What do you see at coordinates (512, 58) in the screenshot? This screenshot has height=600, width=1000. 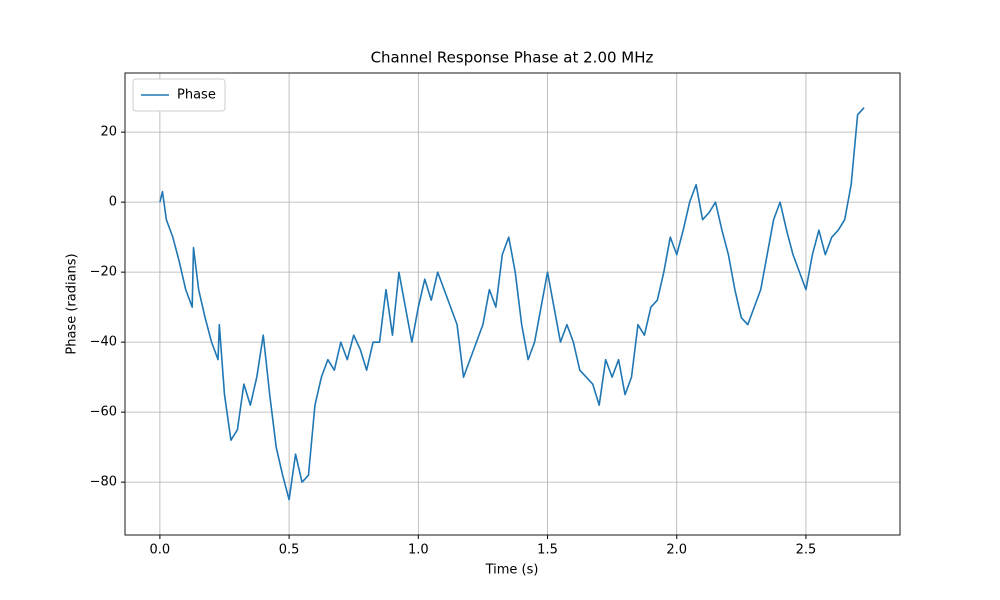 I see `chart-title: Channel Response Phase at 2.00 MHz` at bounding box center [512, 58].